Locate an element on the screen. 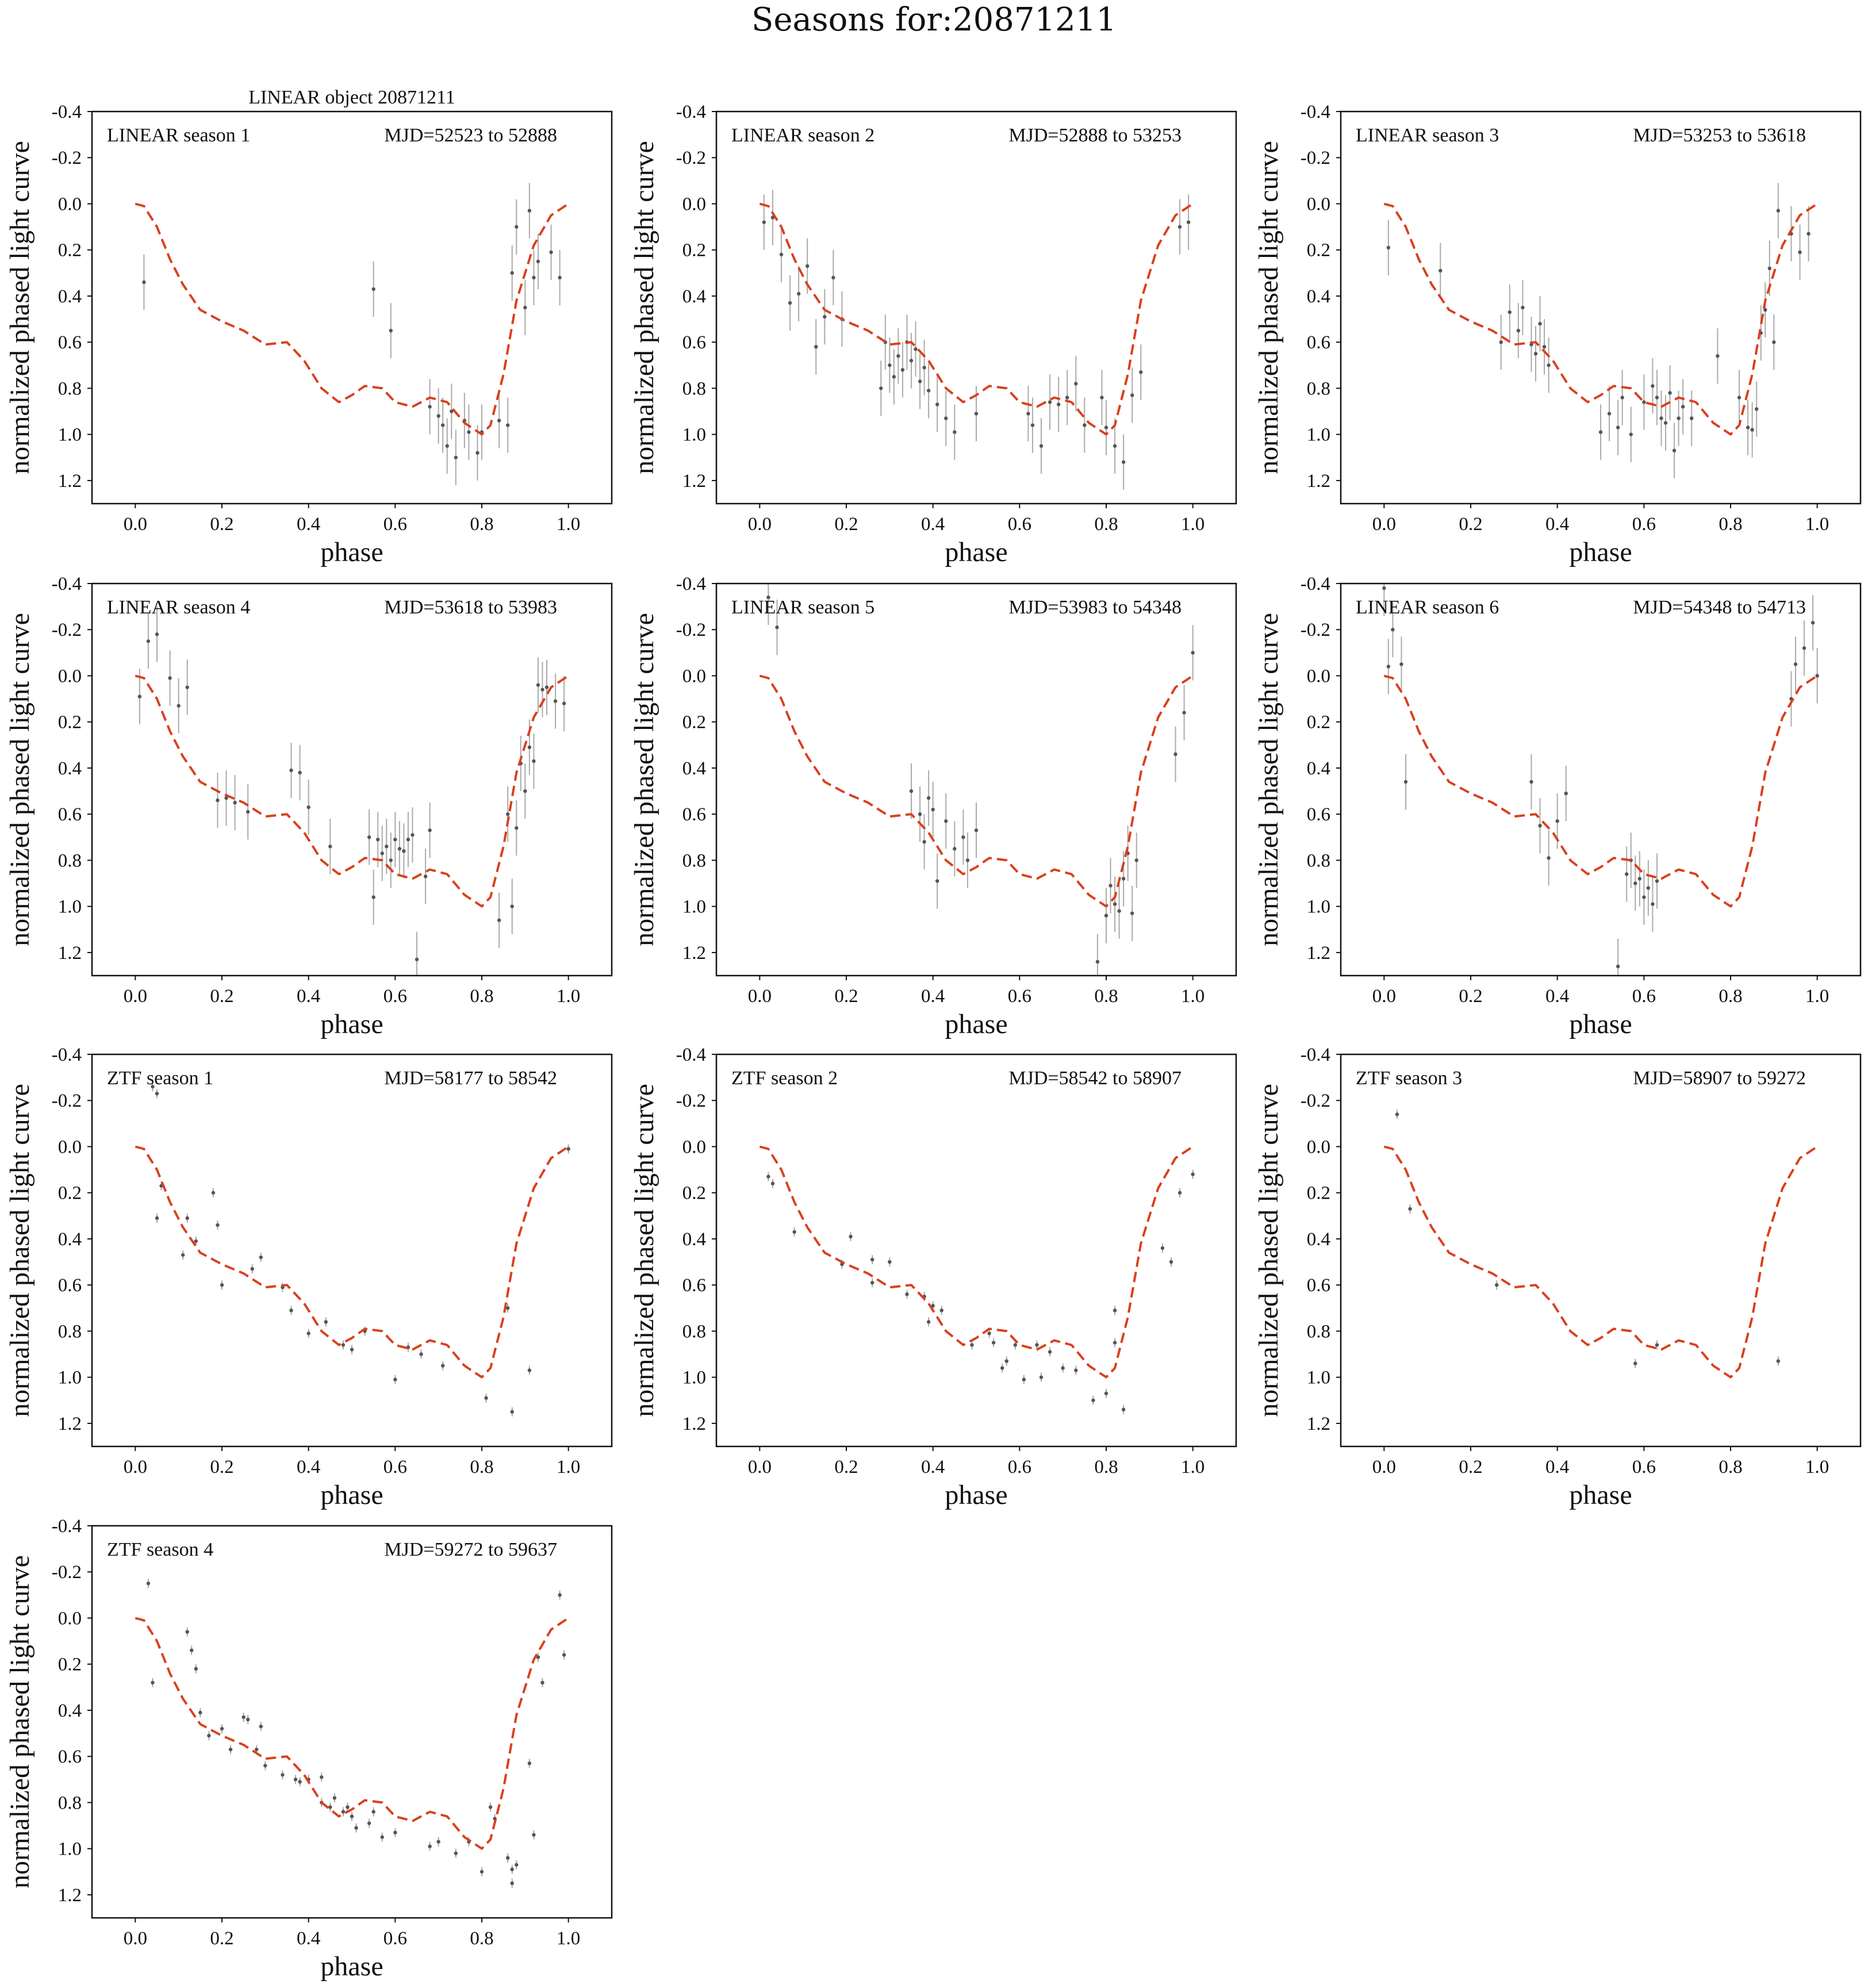  y-tick-label: 0.0 is located at coordinates (70, 1618).